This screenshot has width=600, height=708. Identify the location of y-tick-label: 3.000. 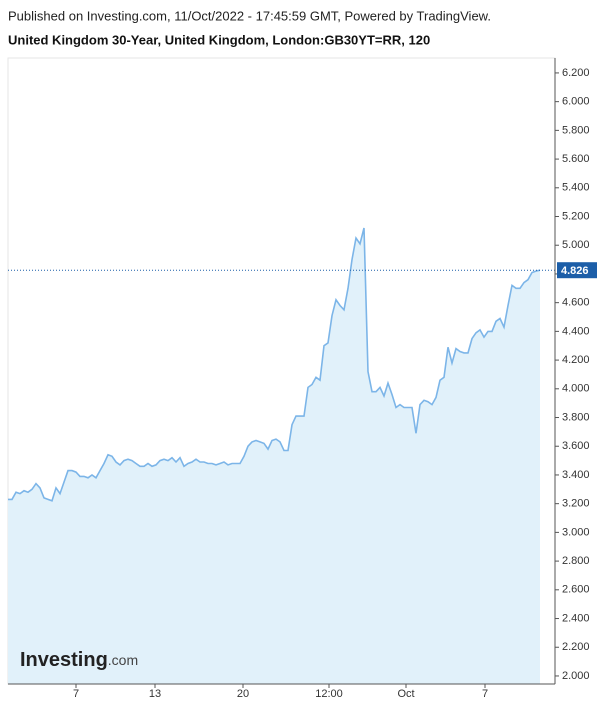
(576, 532).